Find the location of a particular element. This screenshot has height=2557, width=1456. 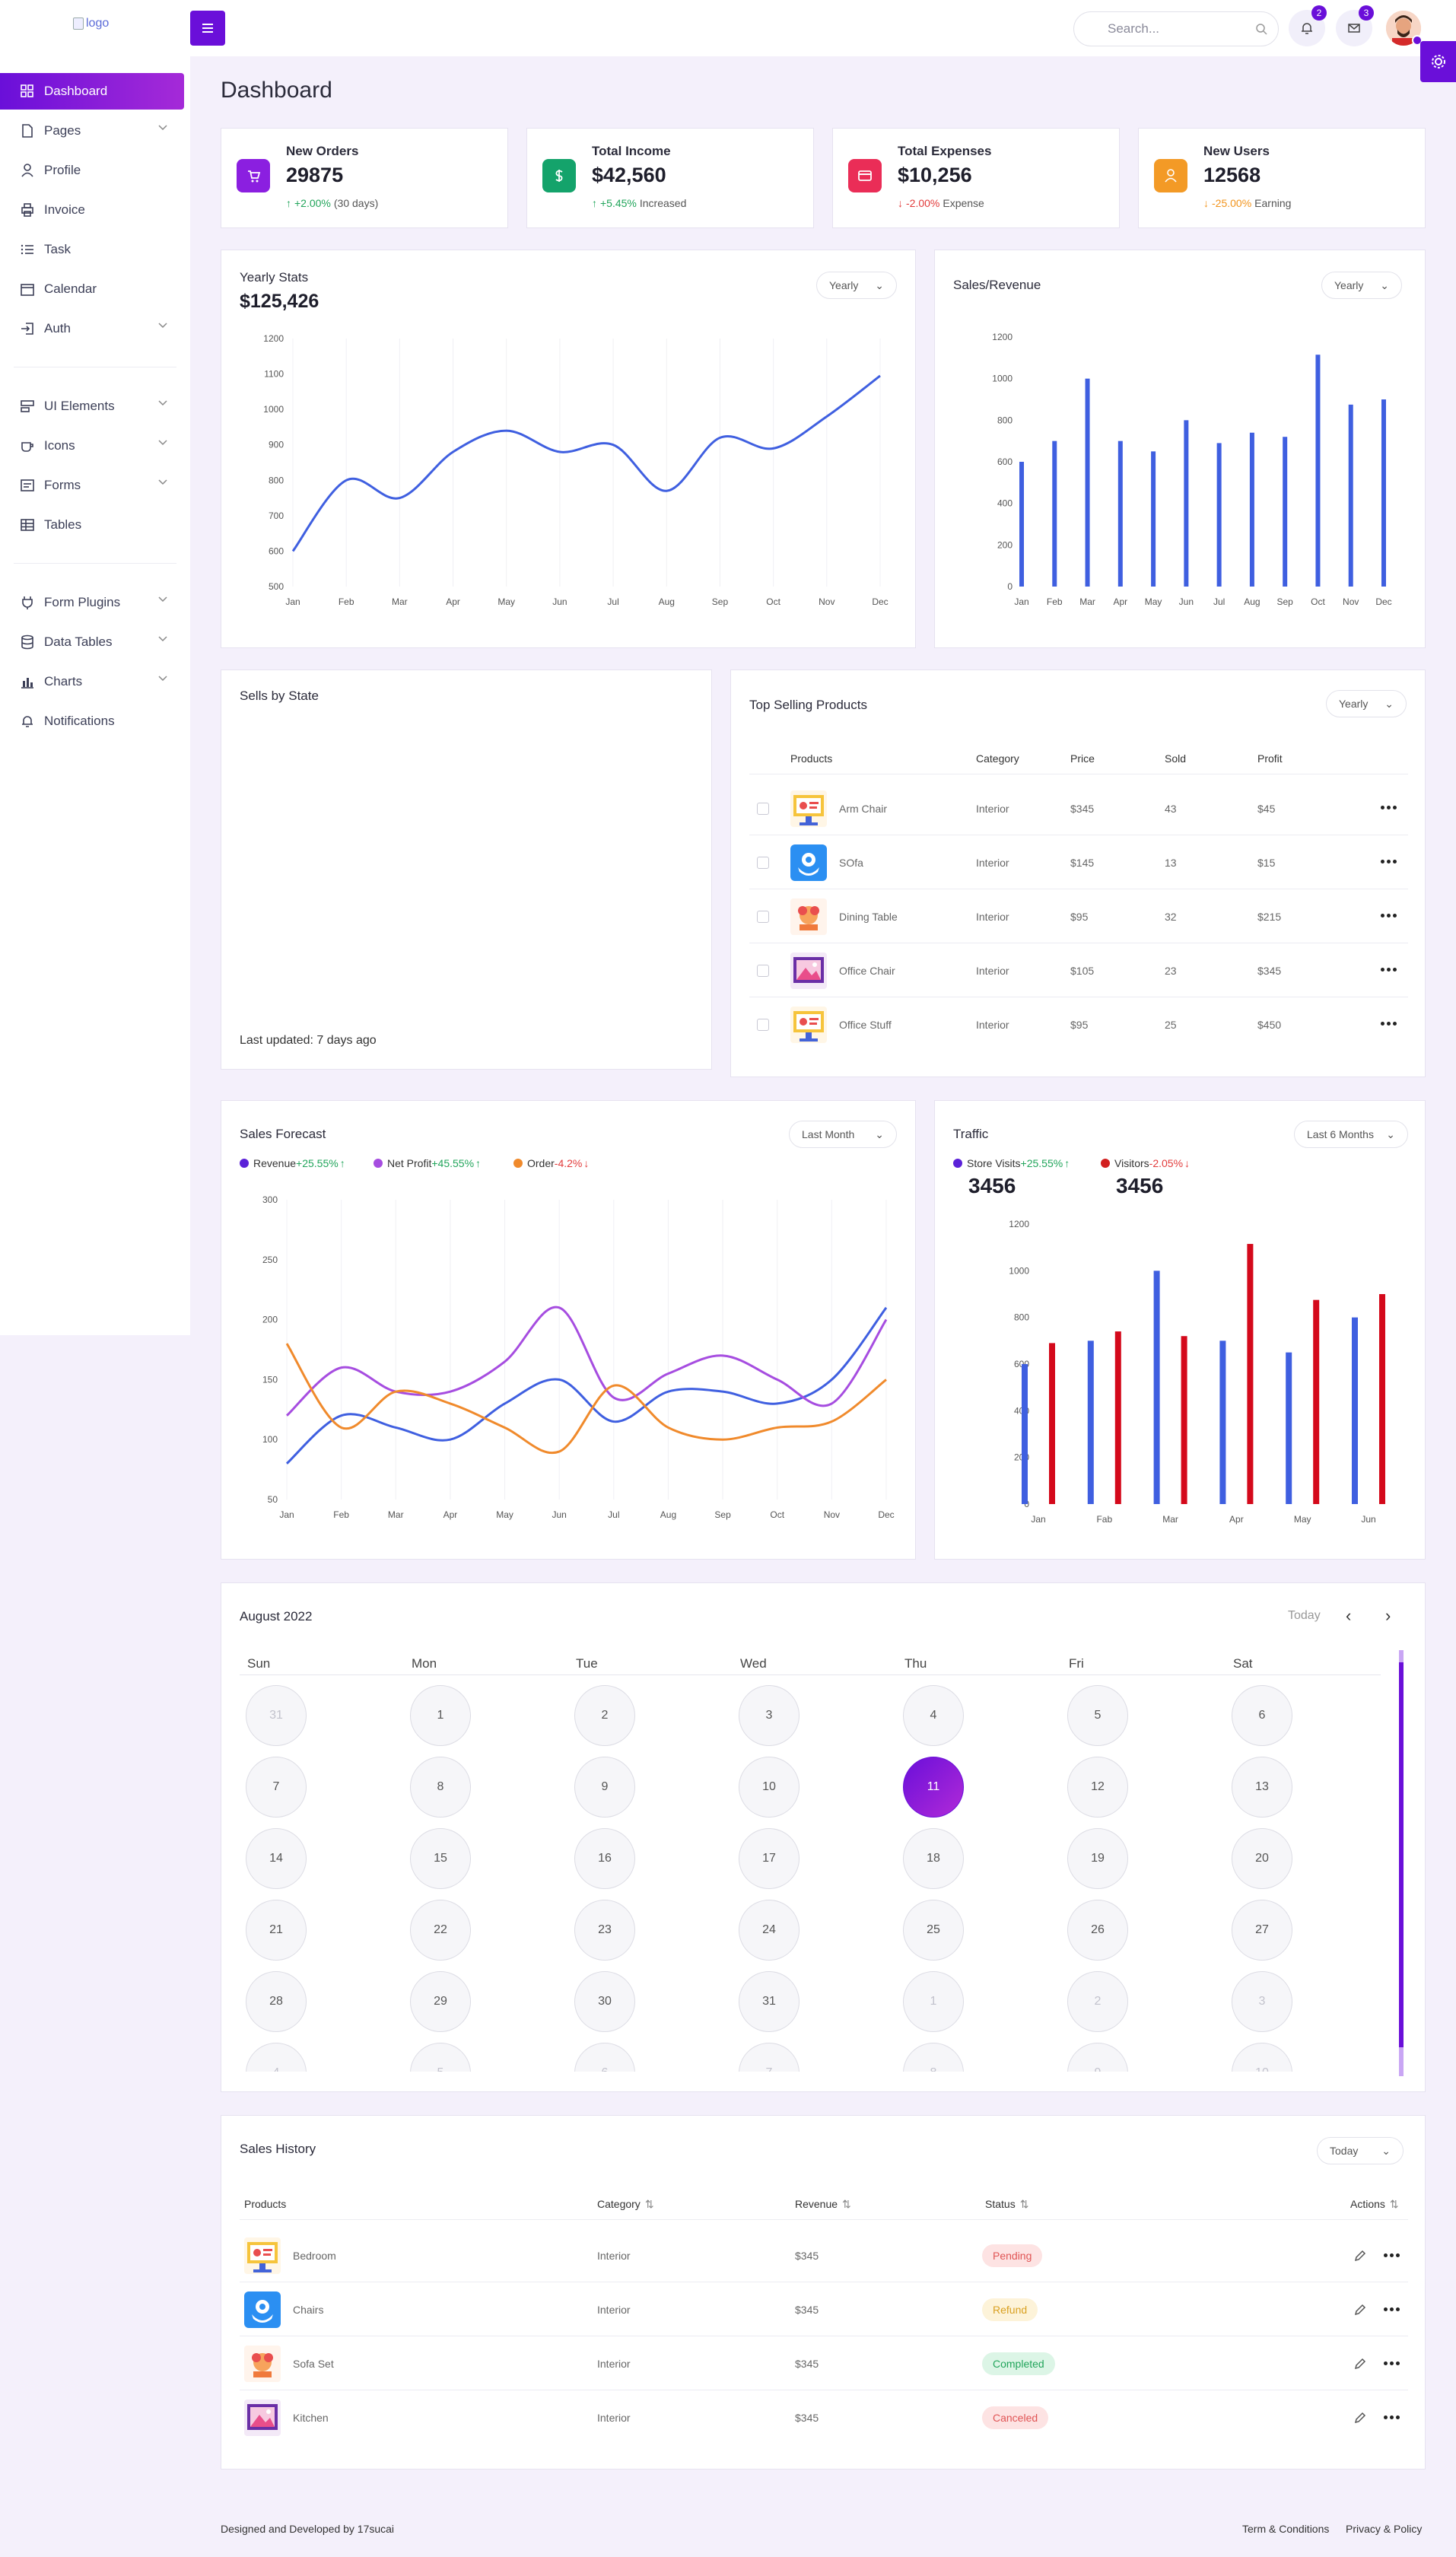

calendar-day: 20 is located at coordinates (1262, 1858).